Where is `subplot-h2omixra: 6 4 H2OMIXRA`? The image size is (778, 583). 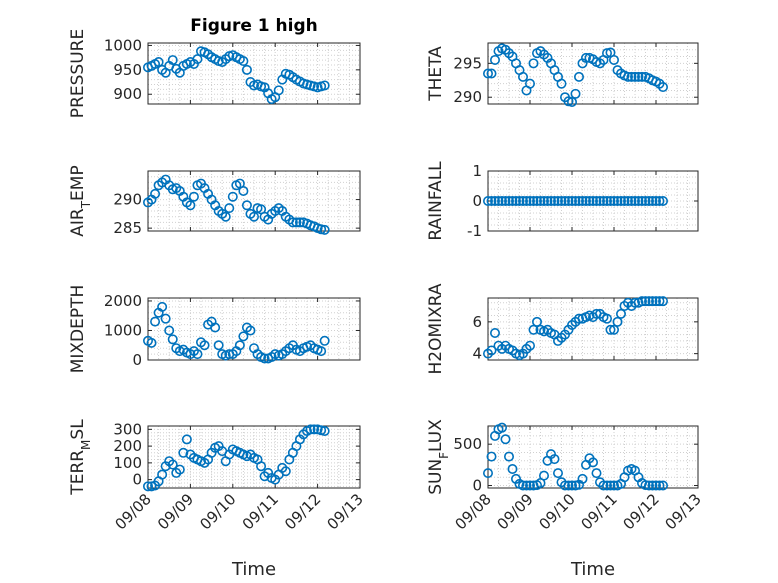
subplot-h2omixra: 6 4 H2OMIXRA is located at coordinates (562, 329).